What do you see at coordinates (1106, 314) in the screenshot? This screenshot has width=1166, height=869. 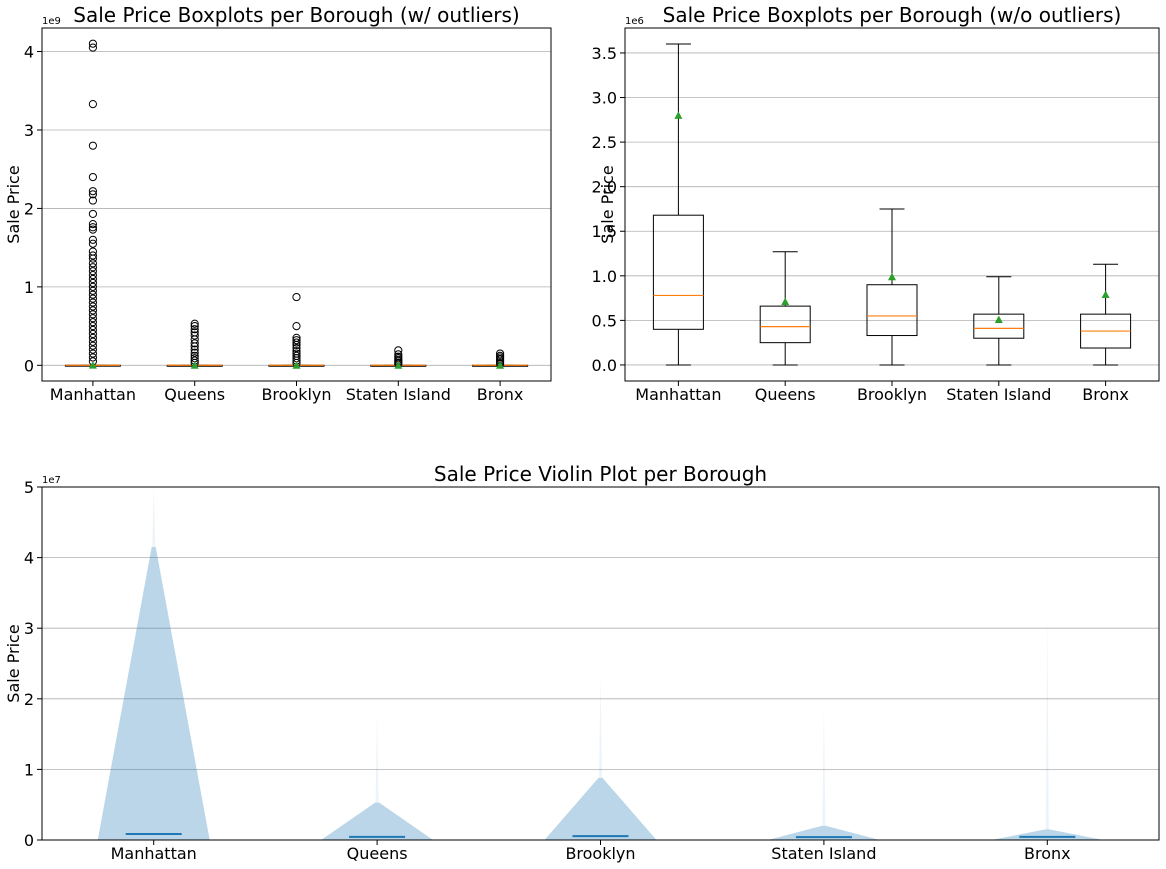 I see `box-bronx` at bounding box center [1106, 314].